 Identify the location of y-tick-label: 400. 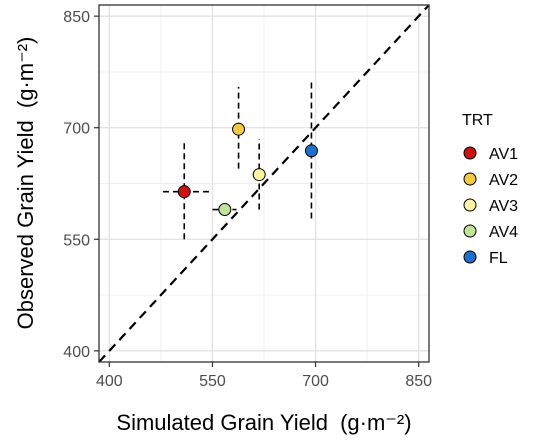
(76, 352).